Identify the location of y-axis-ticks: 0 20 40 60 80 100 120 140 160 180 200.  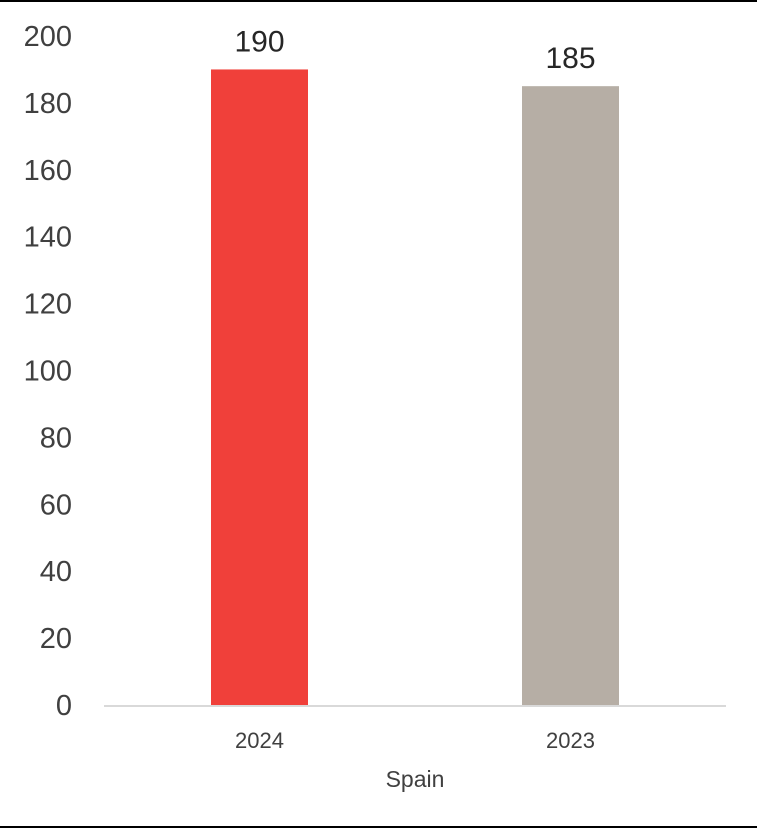
(48, 371).